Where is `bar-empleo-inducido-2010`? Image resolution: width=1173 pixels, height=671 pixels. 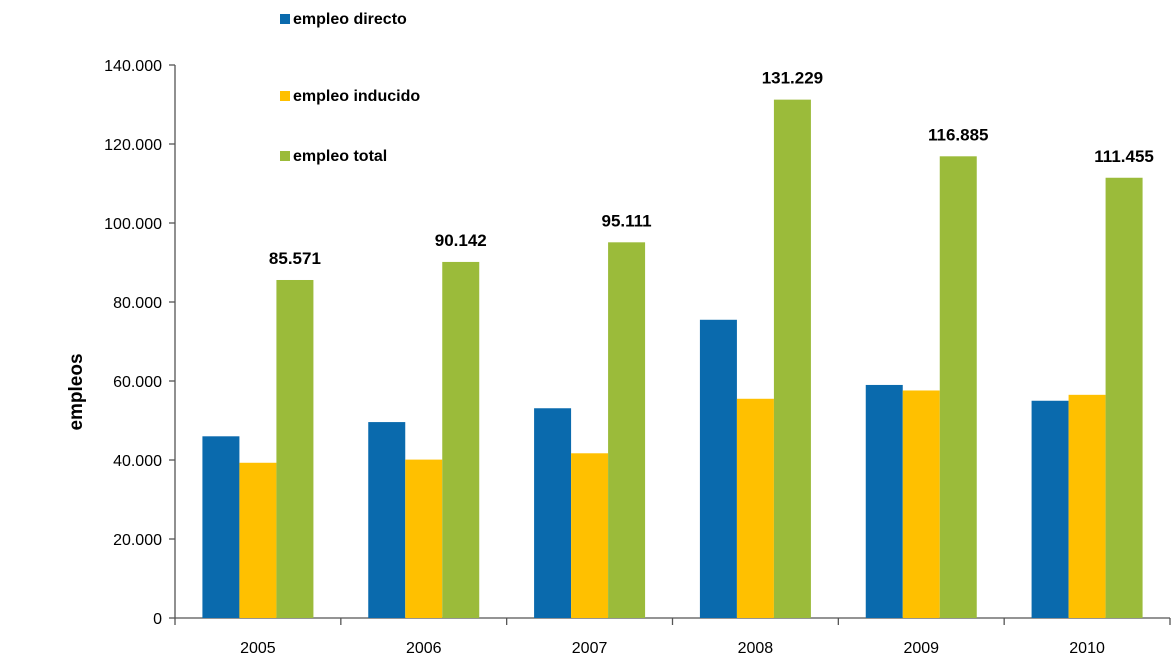
bar-empleo-inducido-2010 is located at coordinates (1087, 506).